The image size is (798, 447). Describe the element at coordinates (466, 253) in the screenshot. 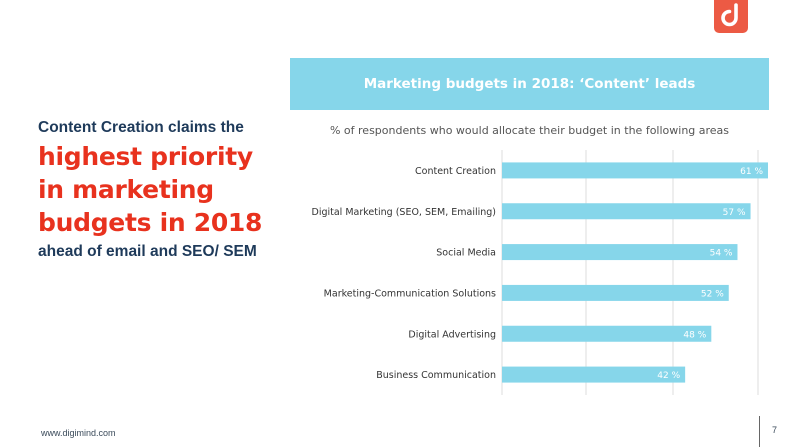

I see `category-label: Social Media` at that location.